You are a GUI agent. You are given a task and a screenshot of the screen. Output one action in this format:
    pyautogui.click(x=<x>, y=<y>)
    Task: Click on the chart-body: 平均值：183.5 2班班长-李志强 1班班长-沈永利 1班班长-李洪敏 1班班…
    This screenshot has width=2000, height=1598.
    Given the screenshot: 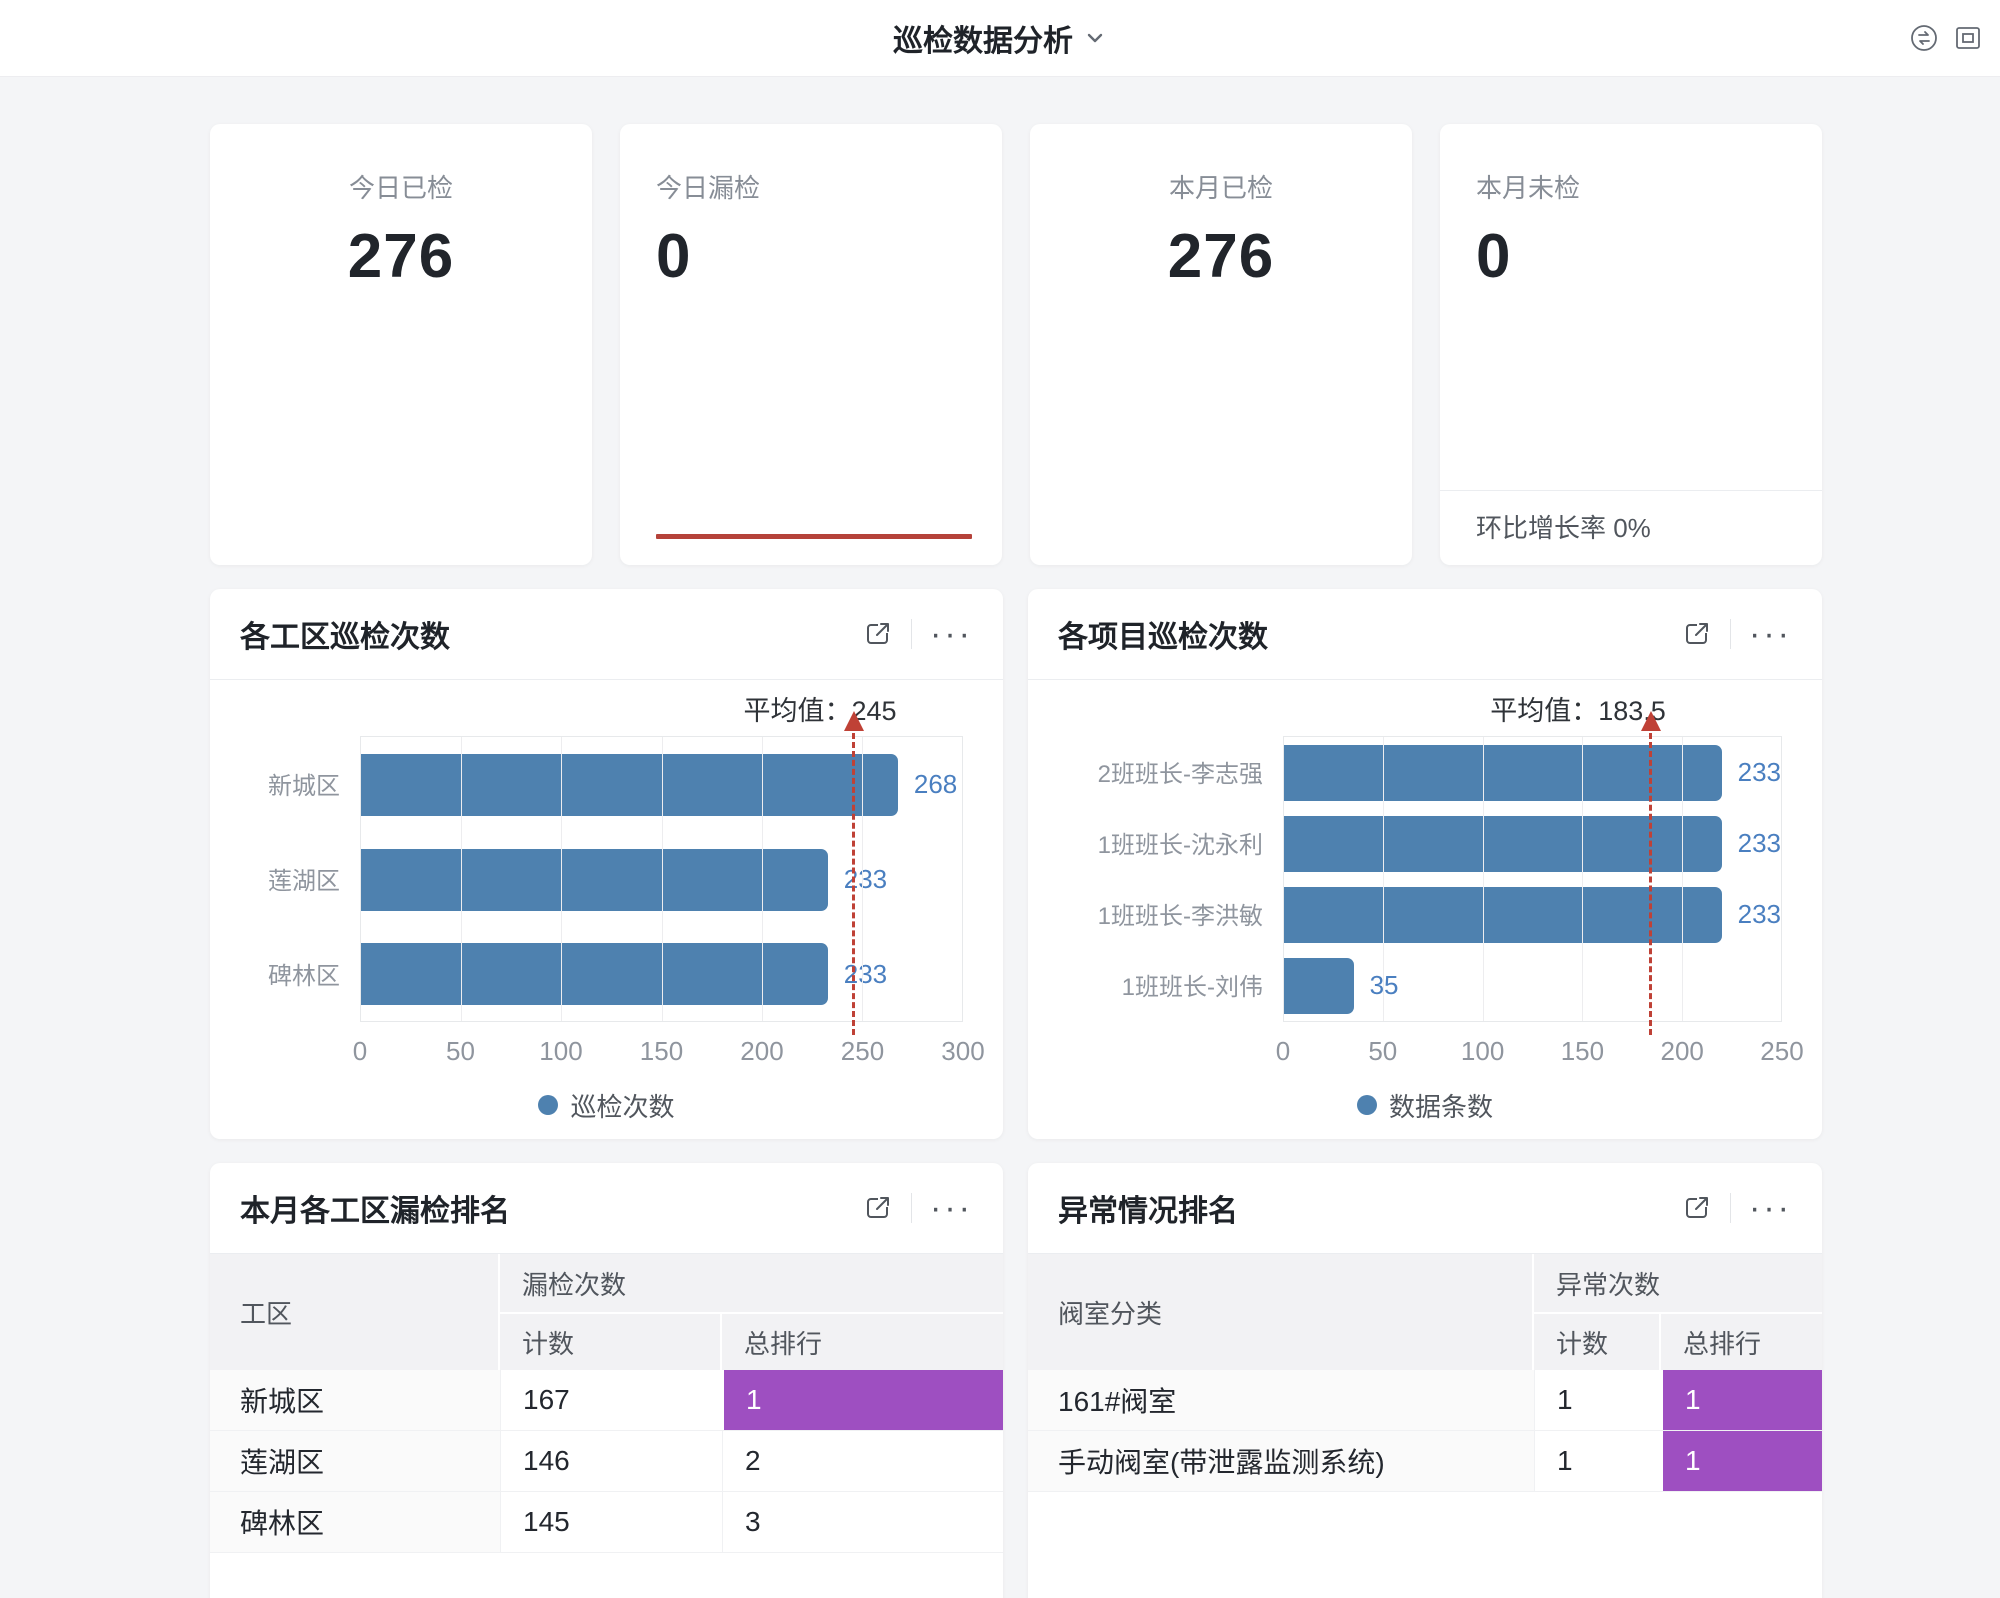 What is the action you would take?
    pyautogui.click(x=1425, y=908)
    